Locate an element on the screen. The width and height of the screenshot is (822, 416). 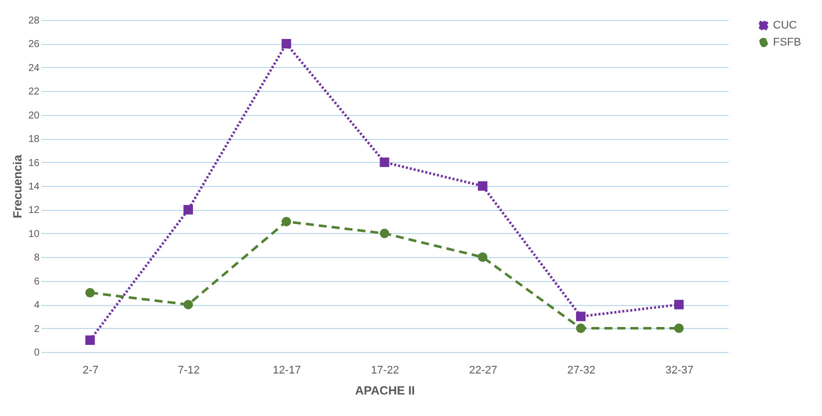
x-tick-label: 7-12 is located at coordinates (189, 370).